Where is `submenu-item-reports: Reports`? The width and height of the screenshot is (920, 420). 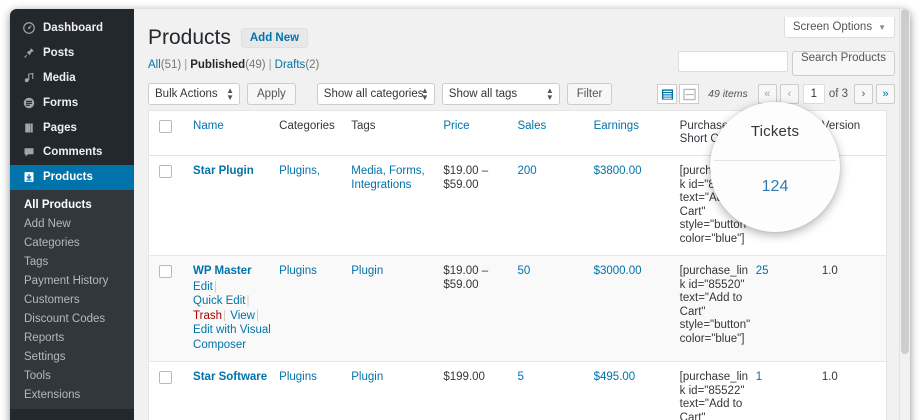
submenu-item-reports: Reports is located at coordinates (44, 338).